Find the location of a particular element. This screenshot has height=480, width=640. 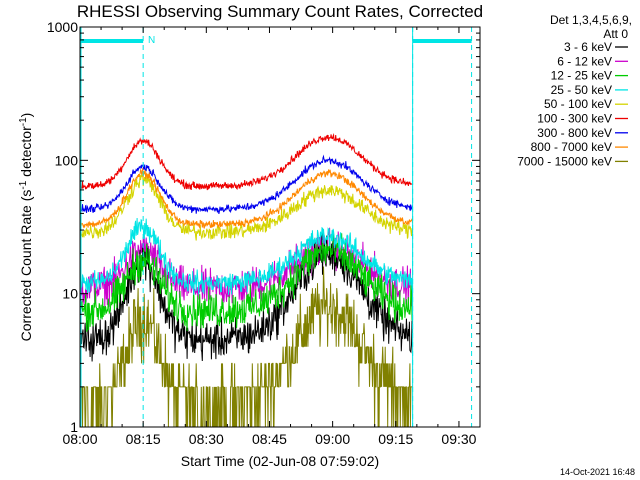

legend-item-label: 25 - 50 keV is located at coordinates (581, 90).